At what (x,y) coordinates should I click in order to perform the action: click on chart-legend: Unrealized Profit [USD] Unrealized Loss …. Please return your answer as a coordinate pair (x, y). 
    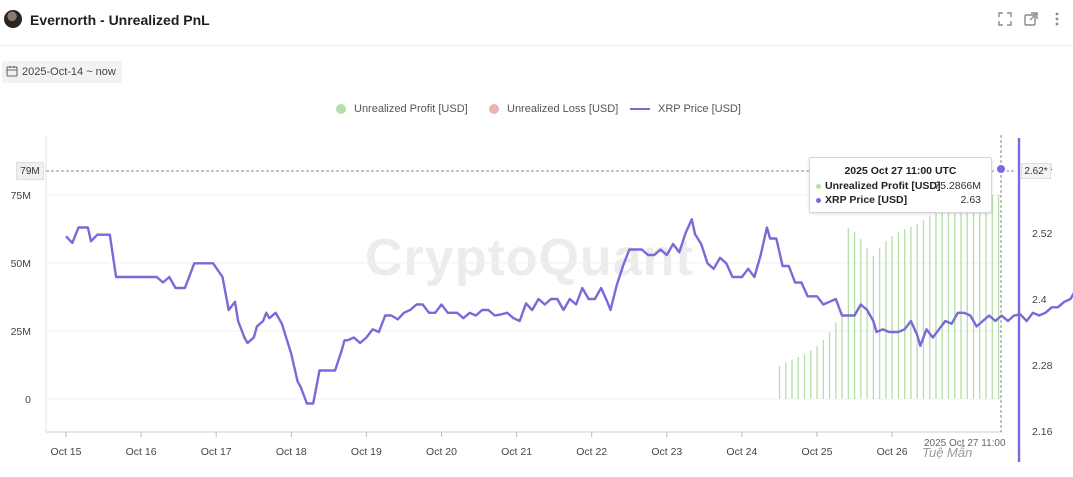
    Looking at the image, I should click on (536, 111).